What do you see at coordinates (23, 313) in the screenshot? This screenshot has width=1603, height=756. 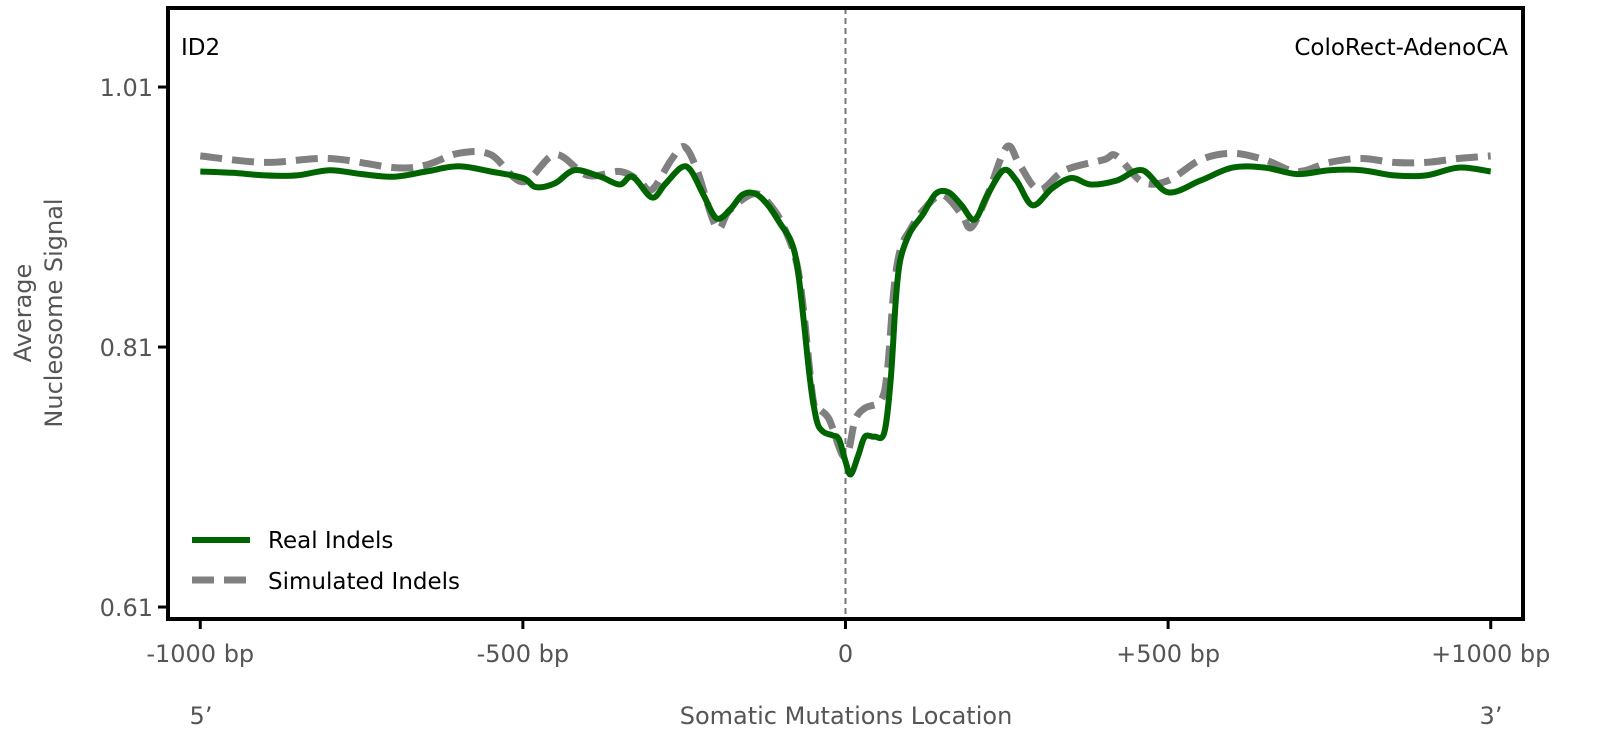 I see `y-axis-label-line1: Average` at bounding box center [23, 313].